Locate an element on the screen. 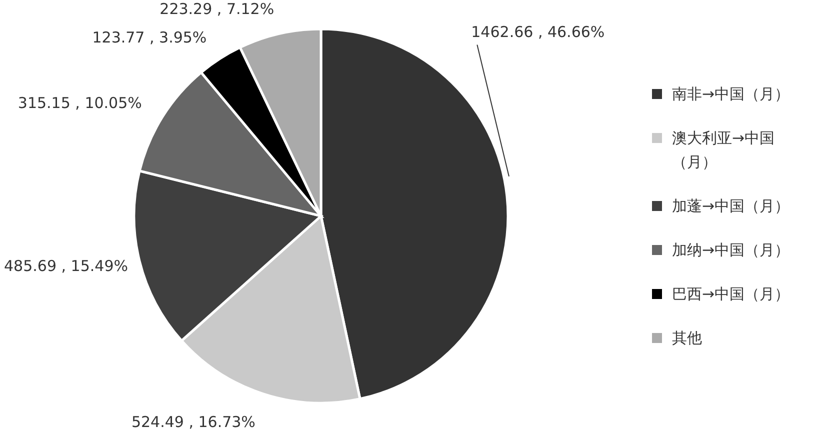 The width and height of the screenshot is (836, 439). legend-label: 加蓬→中国（月） is located at coordinates (731, 206).